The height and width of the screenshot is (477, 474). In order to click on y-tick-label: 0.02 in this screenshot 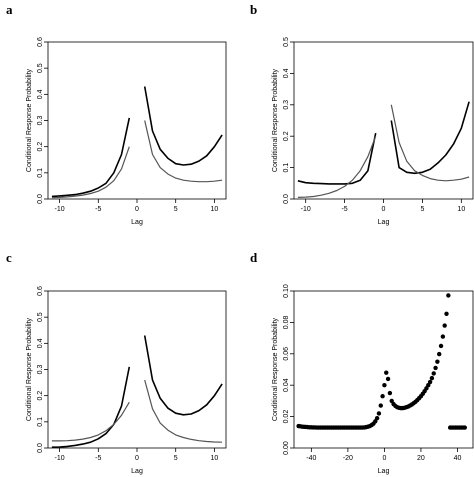, I will do `click(286, 417)`.